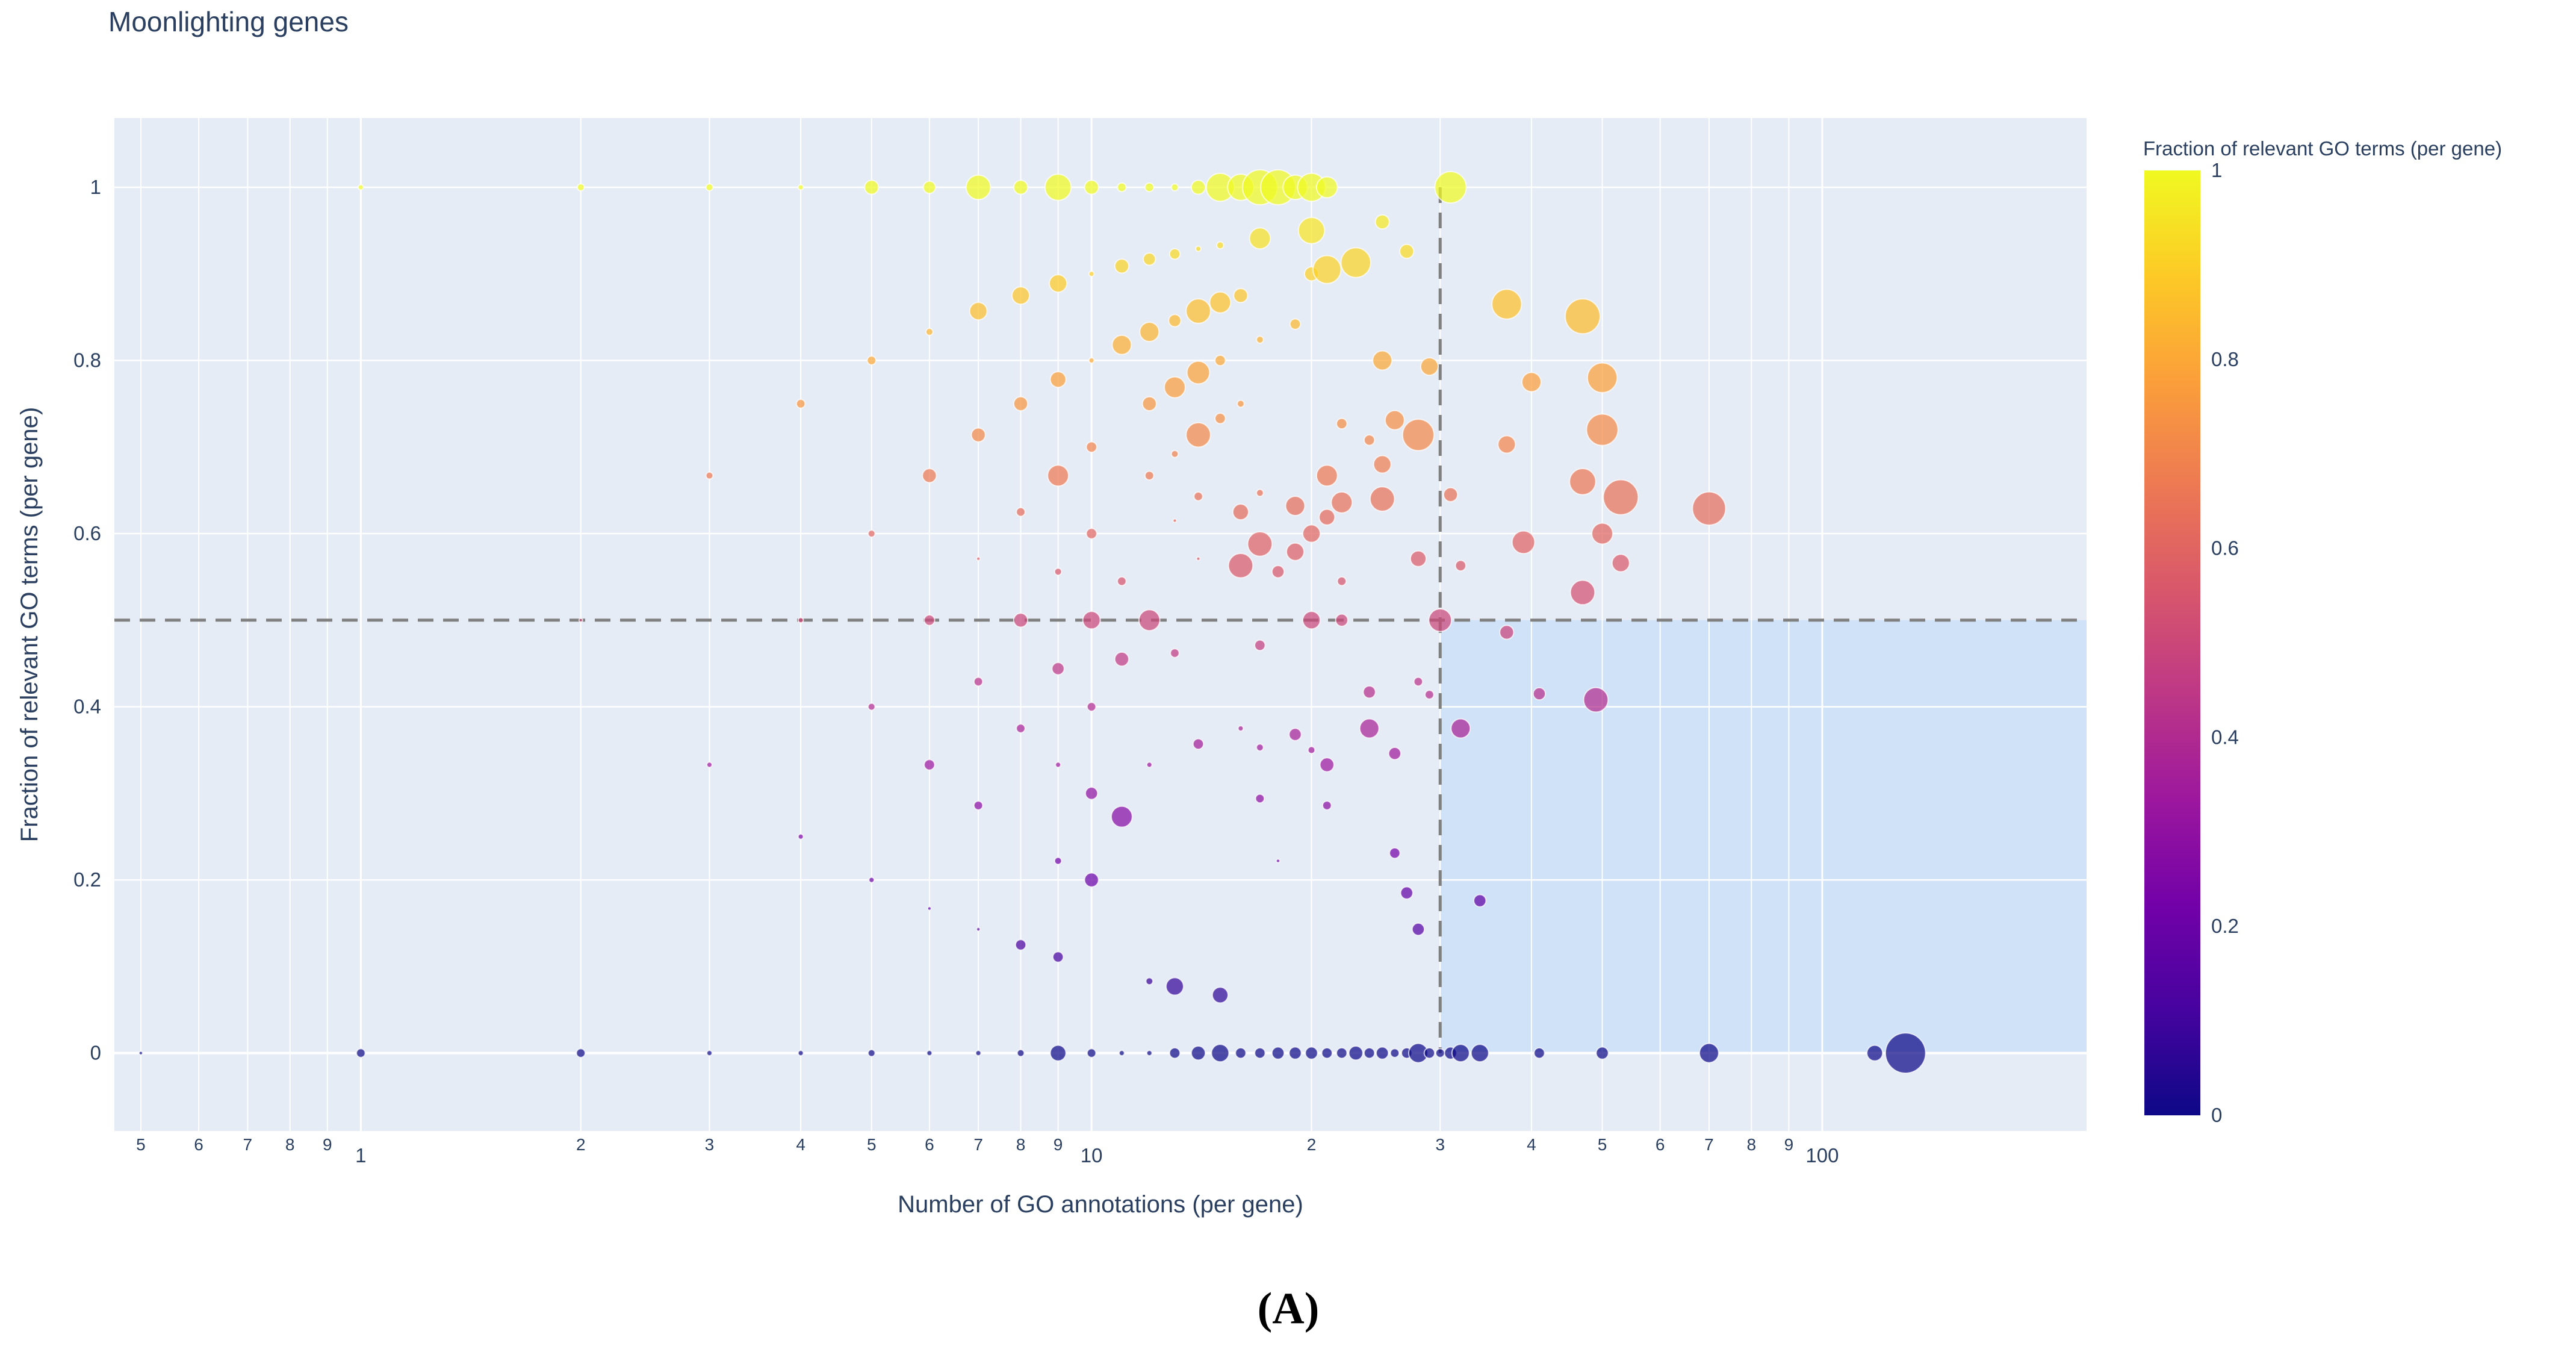 Image resolution: width=2576 pixels, height=1352 pixels. I want to click on y-tick-label: 1, so click(95, 187).